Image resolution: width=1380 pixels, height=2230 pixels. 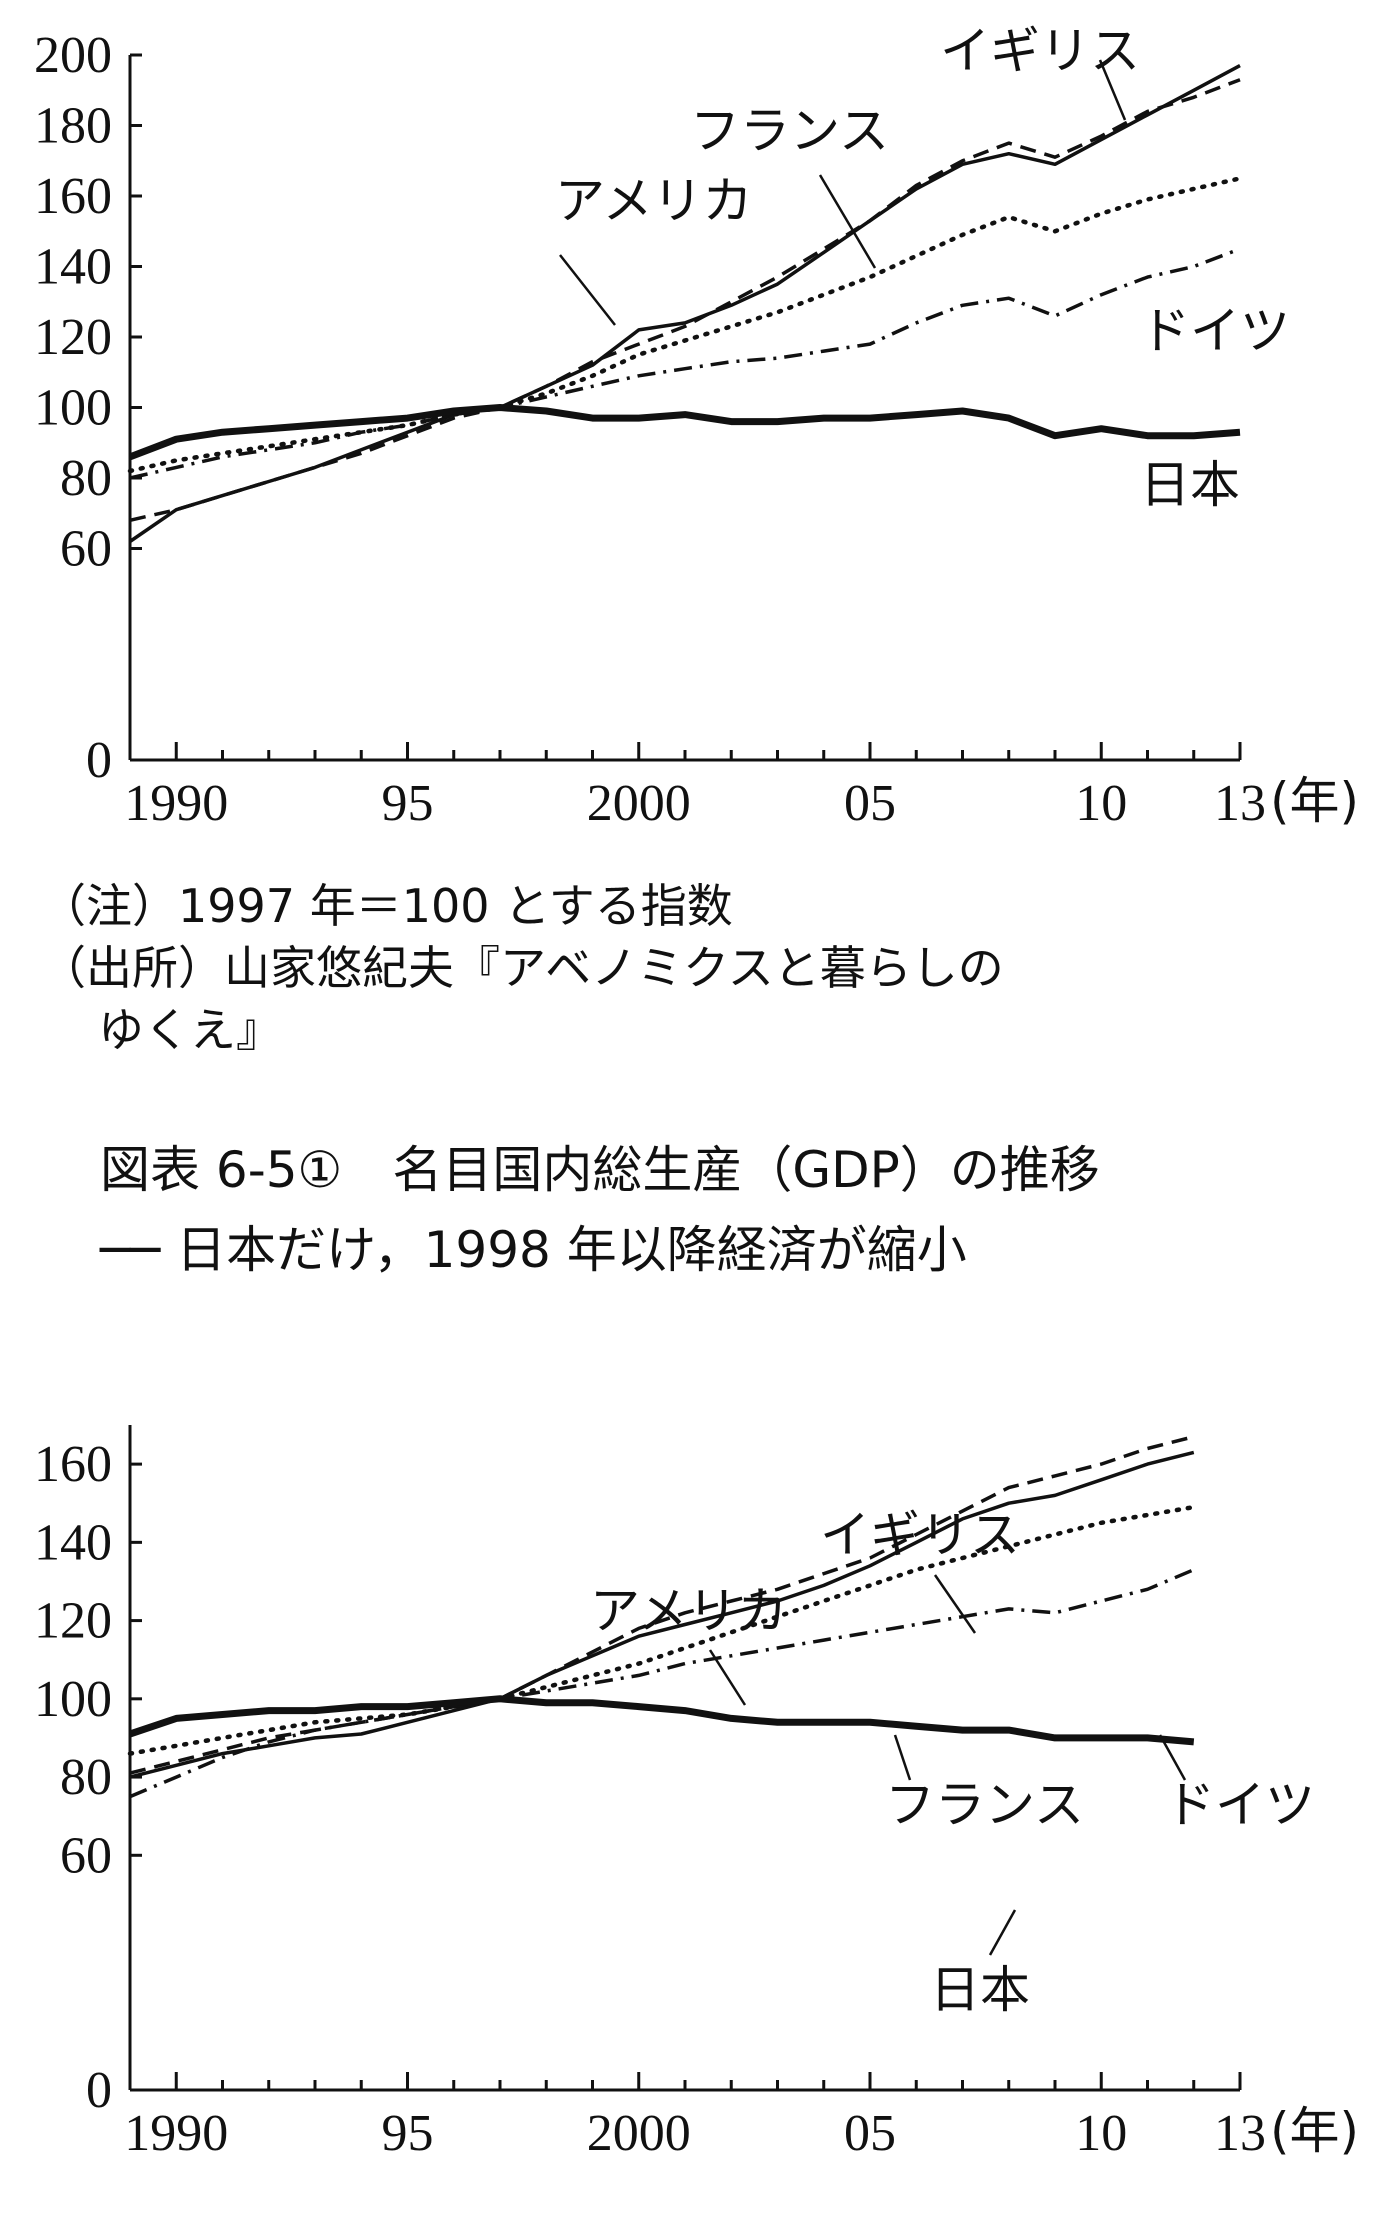 I want to click on y-tick-label: 200, so click(x=73, y=55).